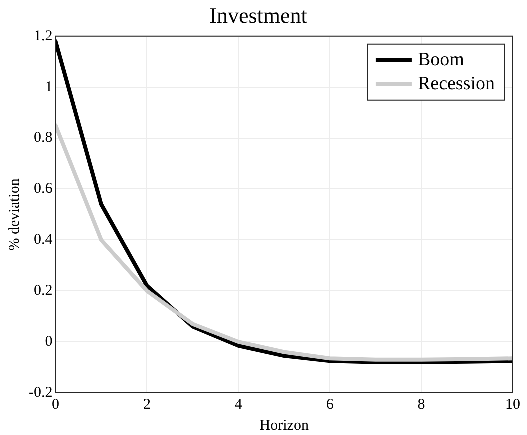 The image size is (527, 435). Describe the element at coordinates (259, 15) in the screenshot. I see `chart-title: Investment` at that location.